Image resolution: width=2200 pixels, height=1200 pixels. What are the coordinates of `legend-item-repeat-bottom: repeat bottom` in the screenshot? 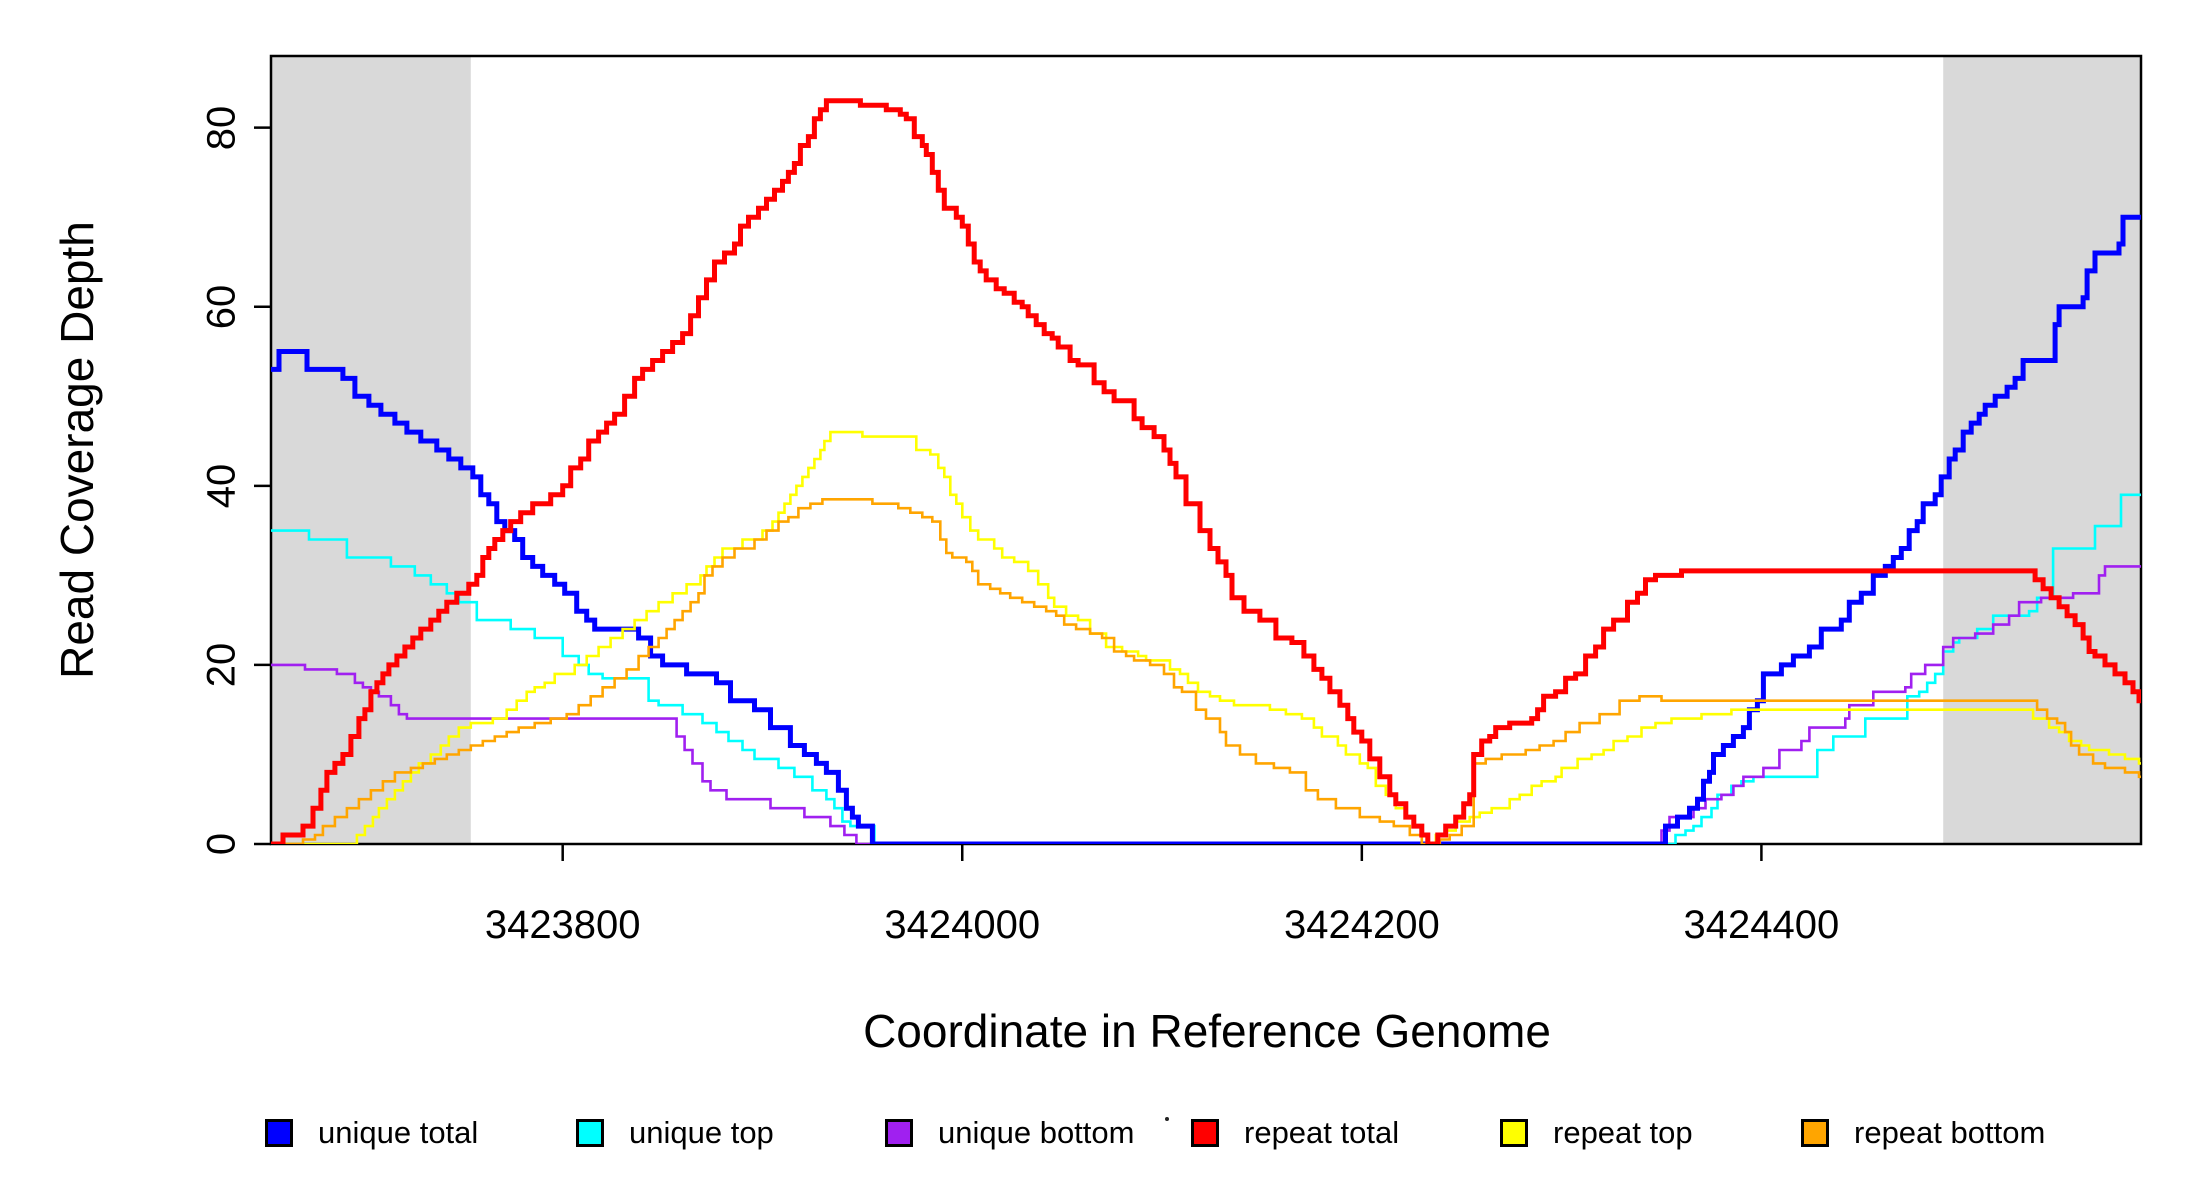 It's located at (1923, 1132).